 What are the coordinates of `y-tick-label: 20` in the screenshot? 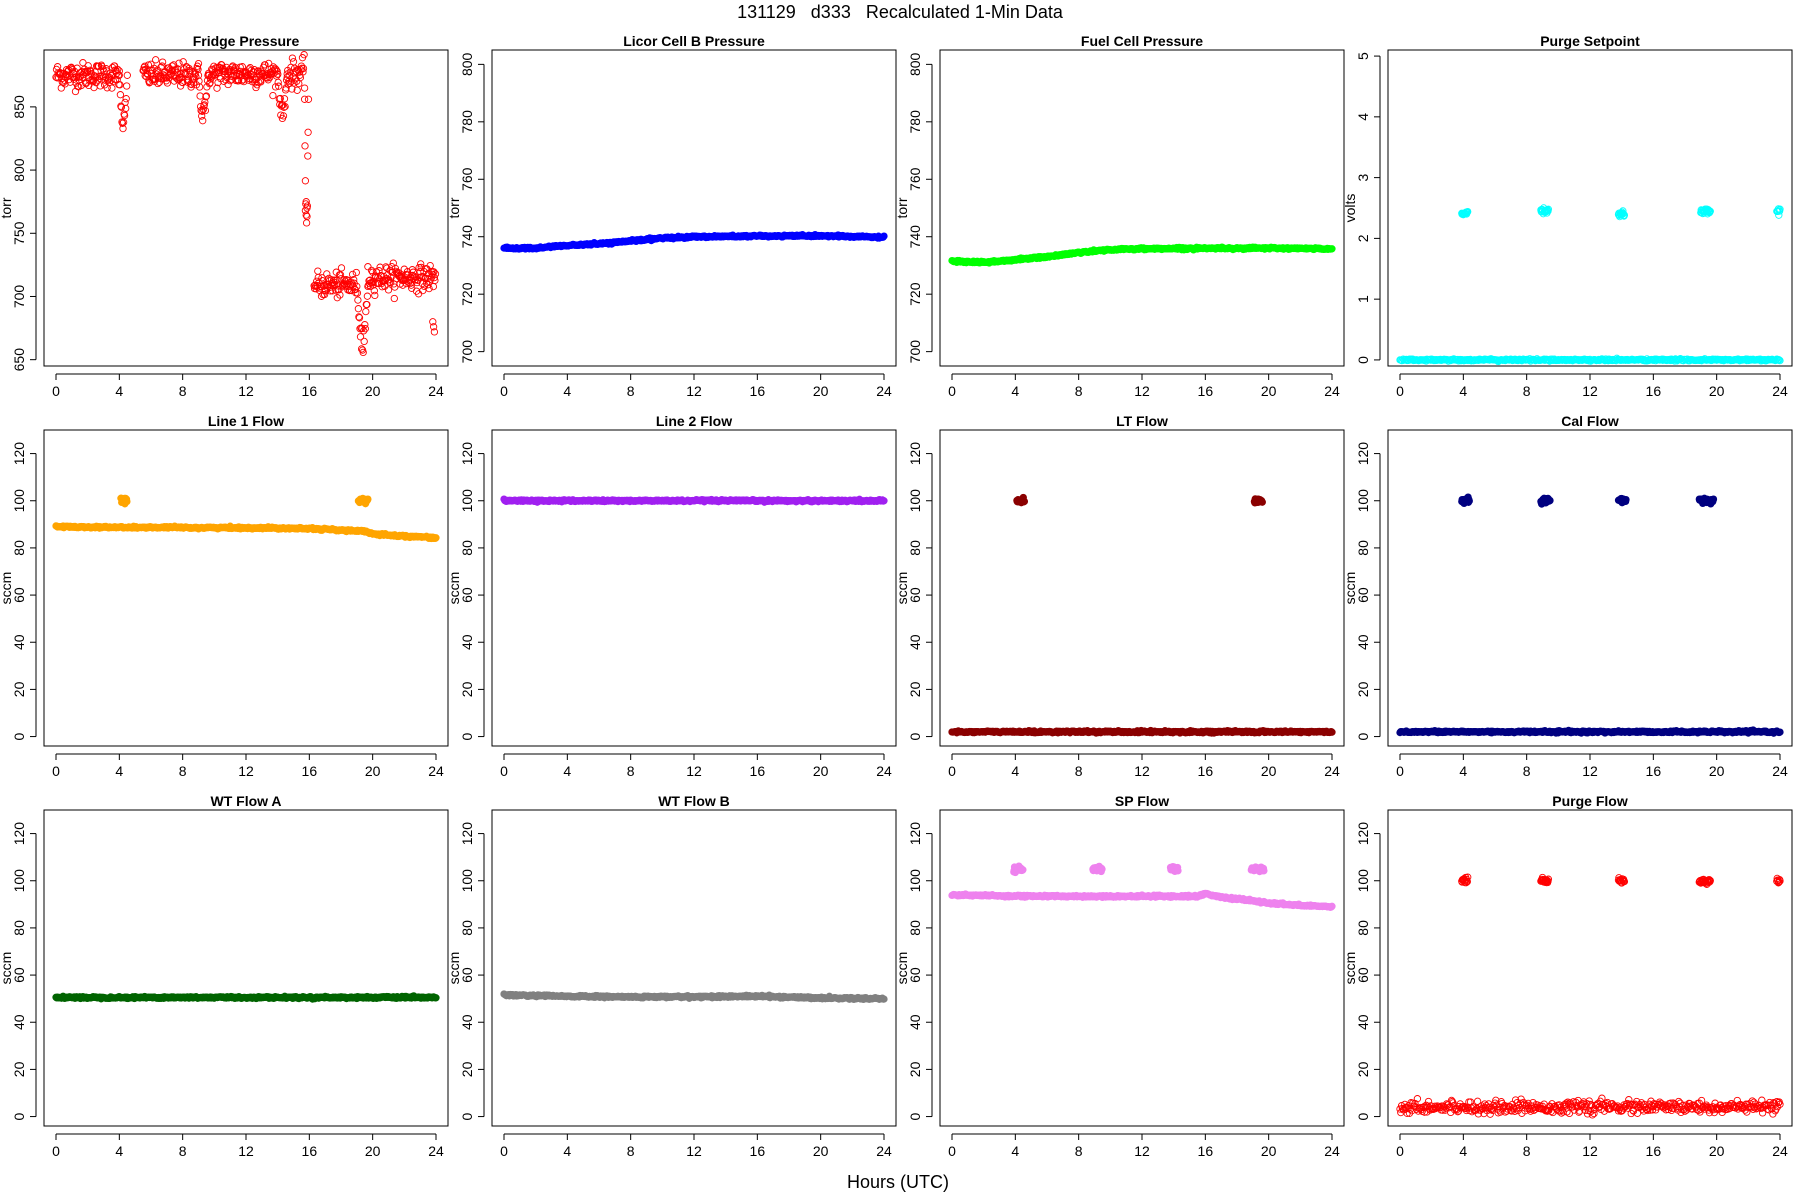 It's located at (915, 689).